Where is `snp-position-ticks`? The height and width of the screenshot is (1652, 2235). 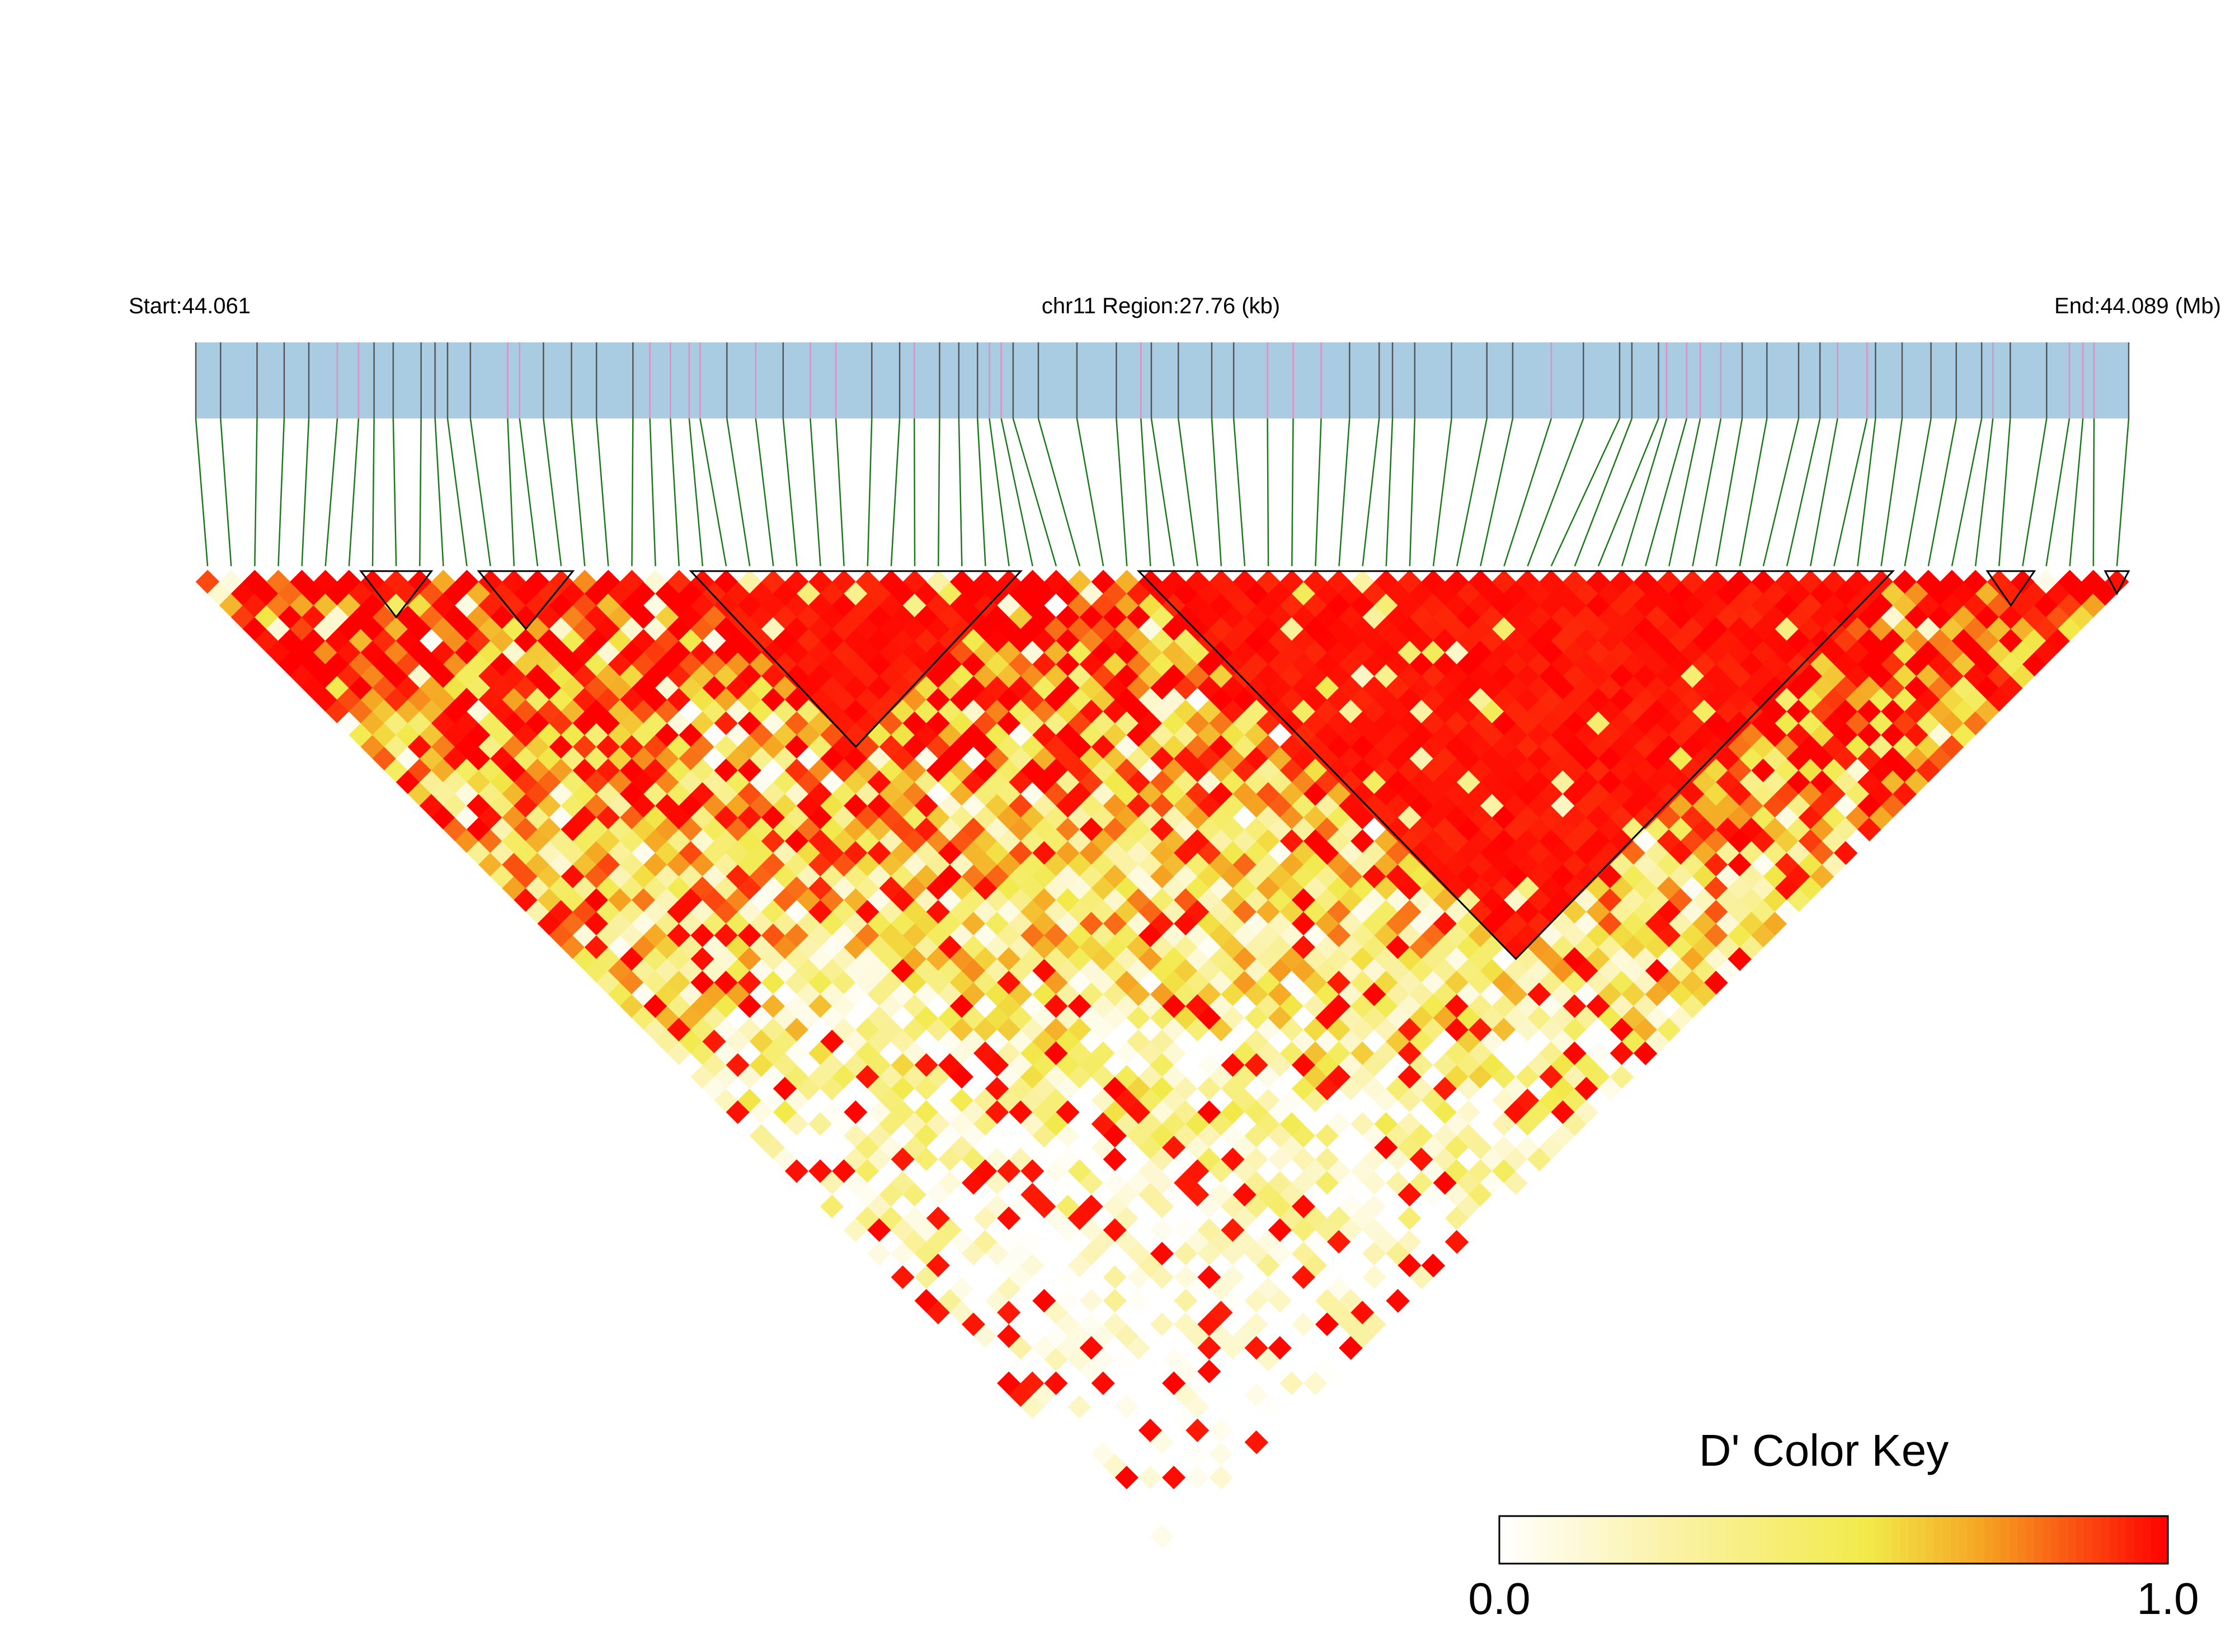
snp-position-ticks is located at coordinates (1162, 380).